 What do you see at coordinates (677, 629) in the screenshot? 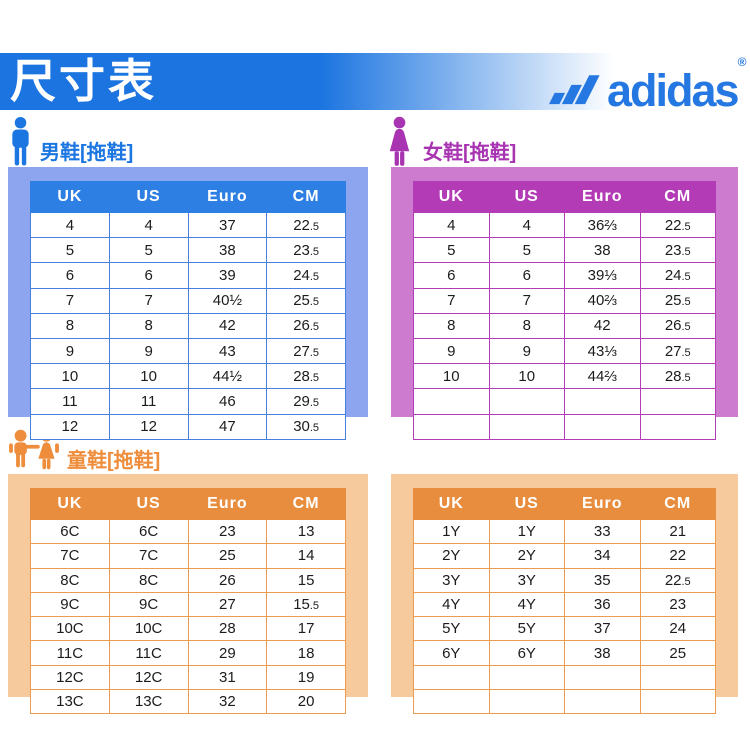
I see `table-cell: 24` at bounding box center [677, 629].